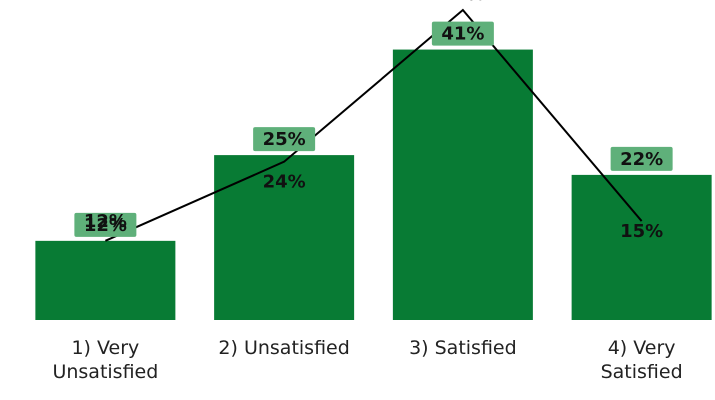  What do you see at coordinates (284, 182) in the screenshot?
I see `line-label-2: 24%` at bounding box center [284, 182].